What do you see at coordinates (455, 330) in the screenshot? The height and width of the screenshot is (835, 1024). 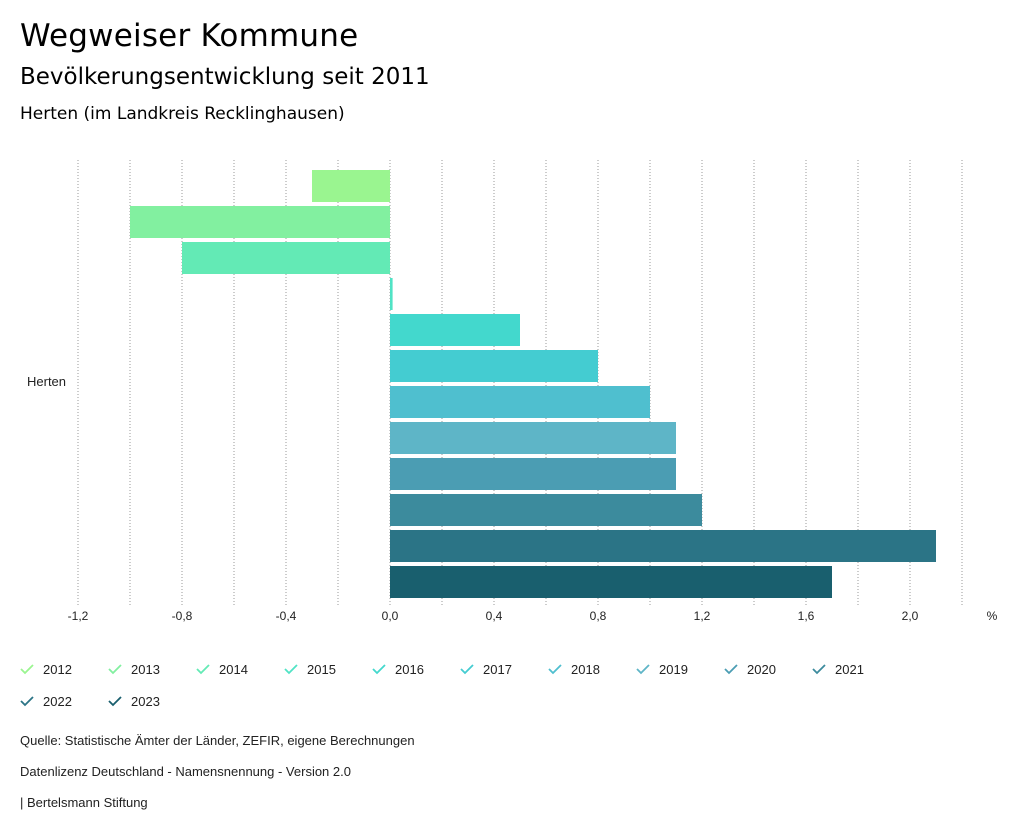 I see `bar-2016` at bounding box center [455, 330].